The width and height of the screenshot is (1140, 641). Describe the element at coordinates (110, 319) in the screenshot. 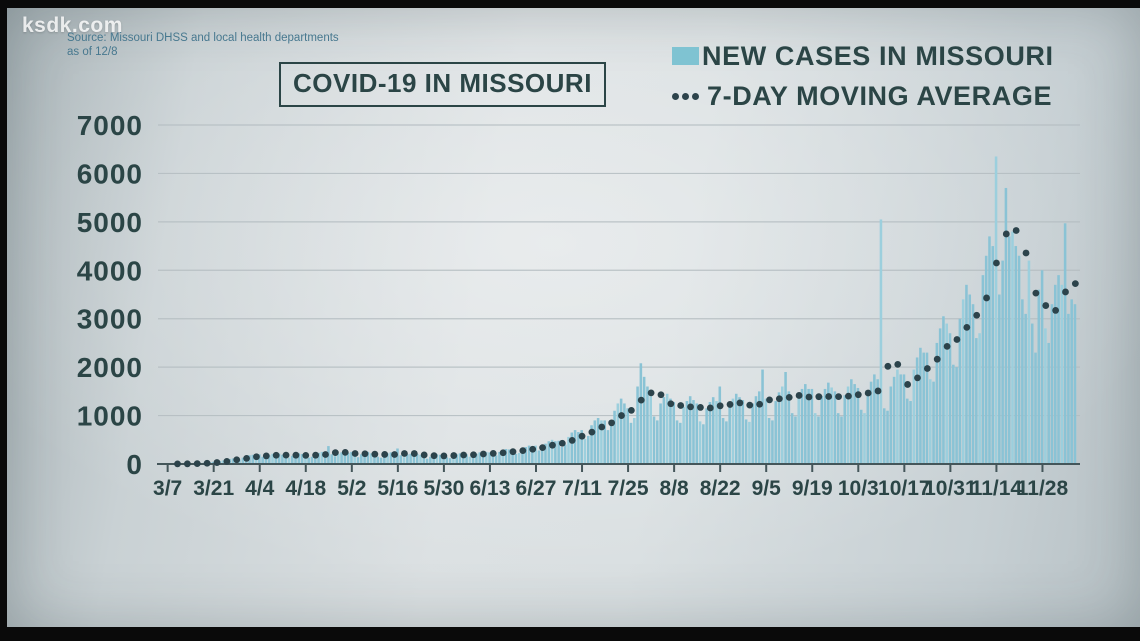

I see `svg-text: 3000` at that location.